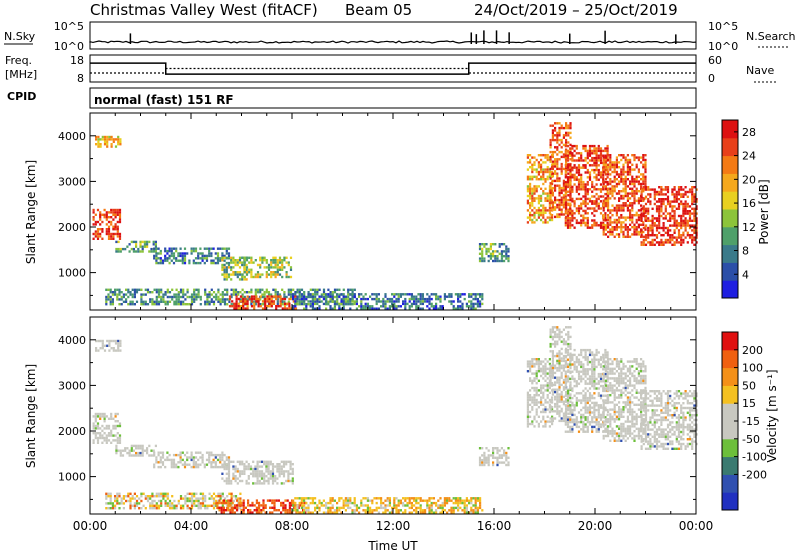 Image resolution: width=800 pixels, height=554 pixels. Describe the element at coordinates (745, 274) in the screenshot. I see `colorbar-tick-label: 4` at that location.